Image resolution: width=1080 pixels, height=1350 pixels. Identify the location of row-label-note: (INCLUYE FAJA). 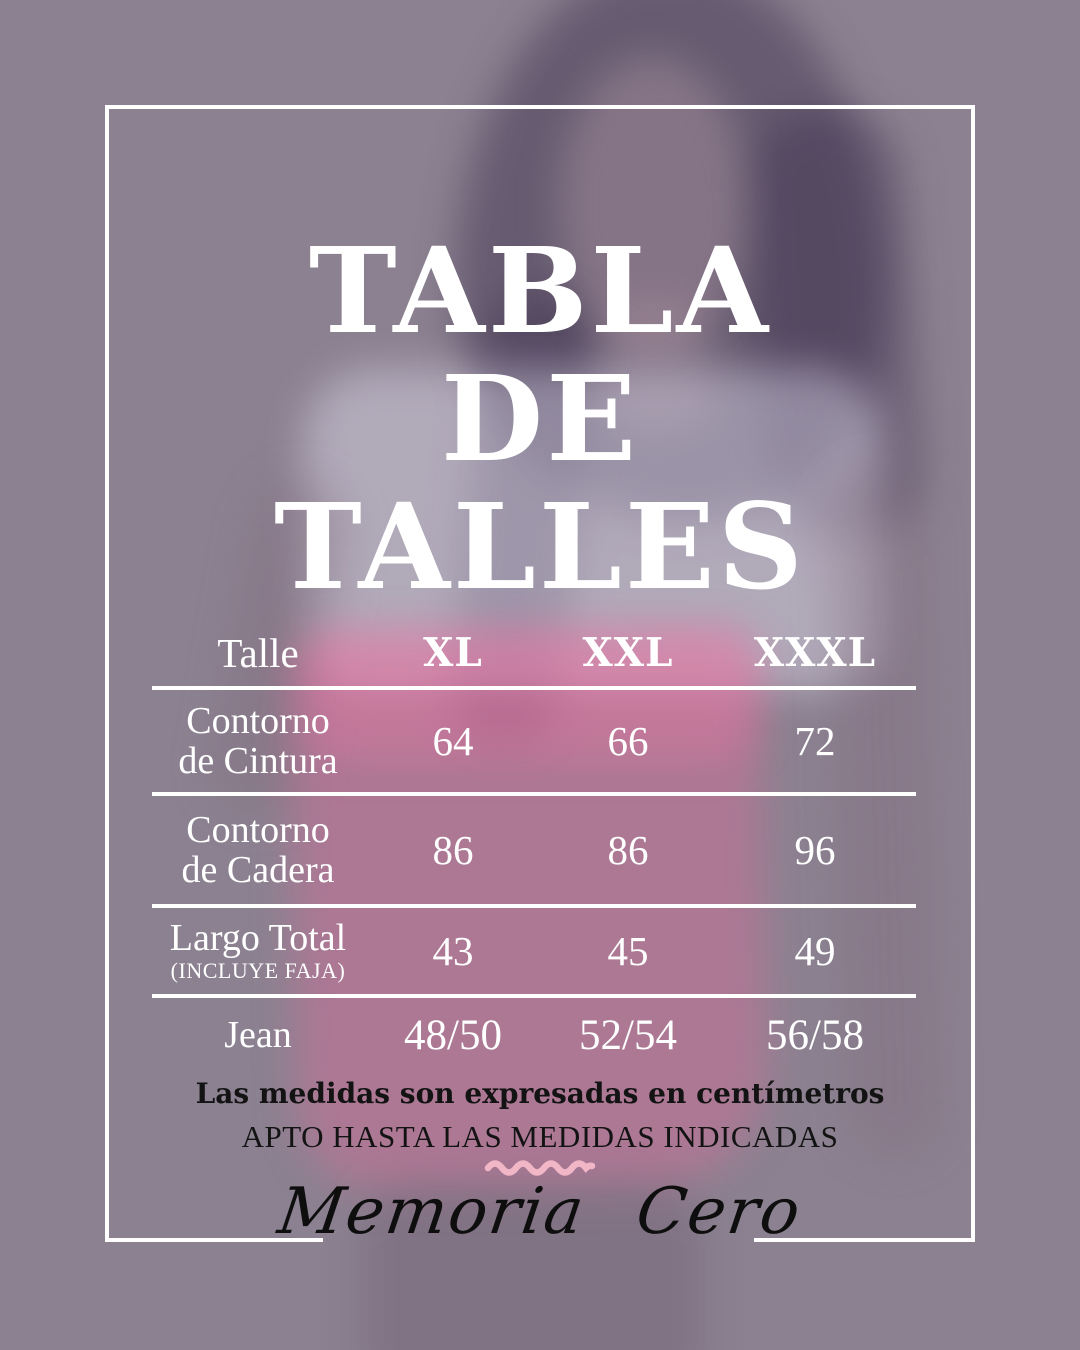
(258, 970).